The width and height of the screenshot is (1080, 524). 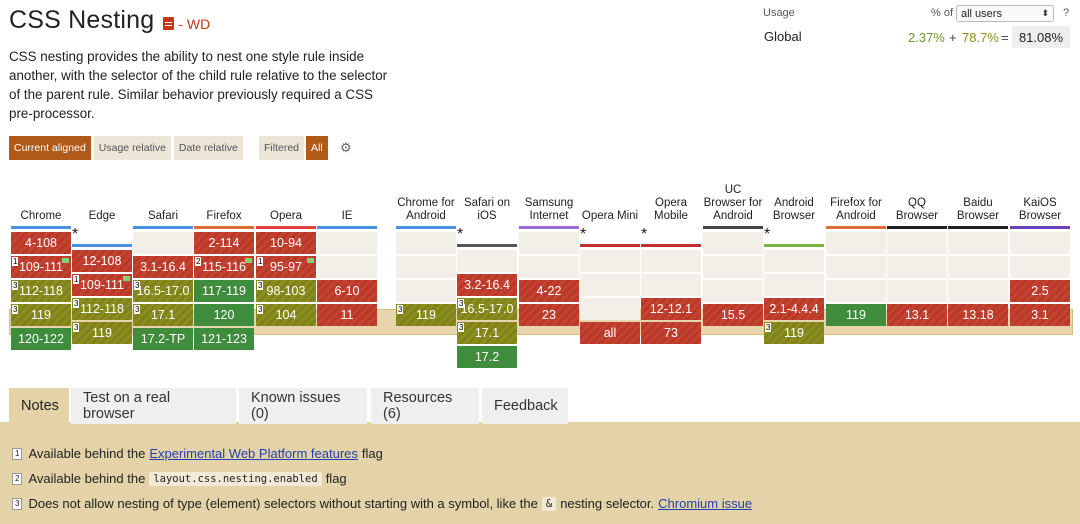 I want to click on tab-feedback: Feedback, so click(x=525, y=406).